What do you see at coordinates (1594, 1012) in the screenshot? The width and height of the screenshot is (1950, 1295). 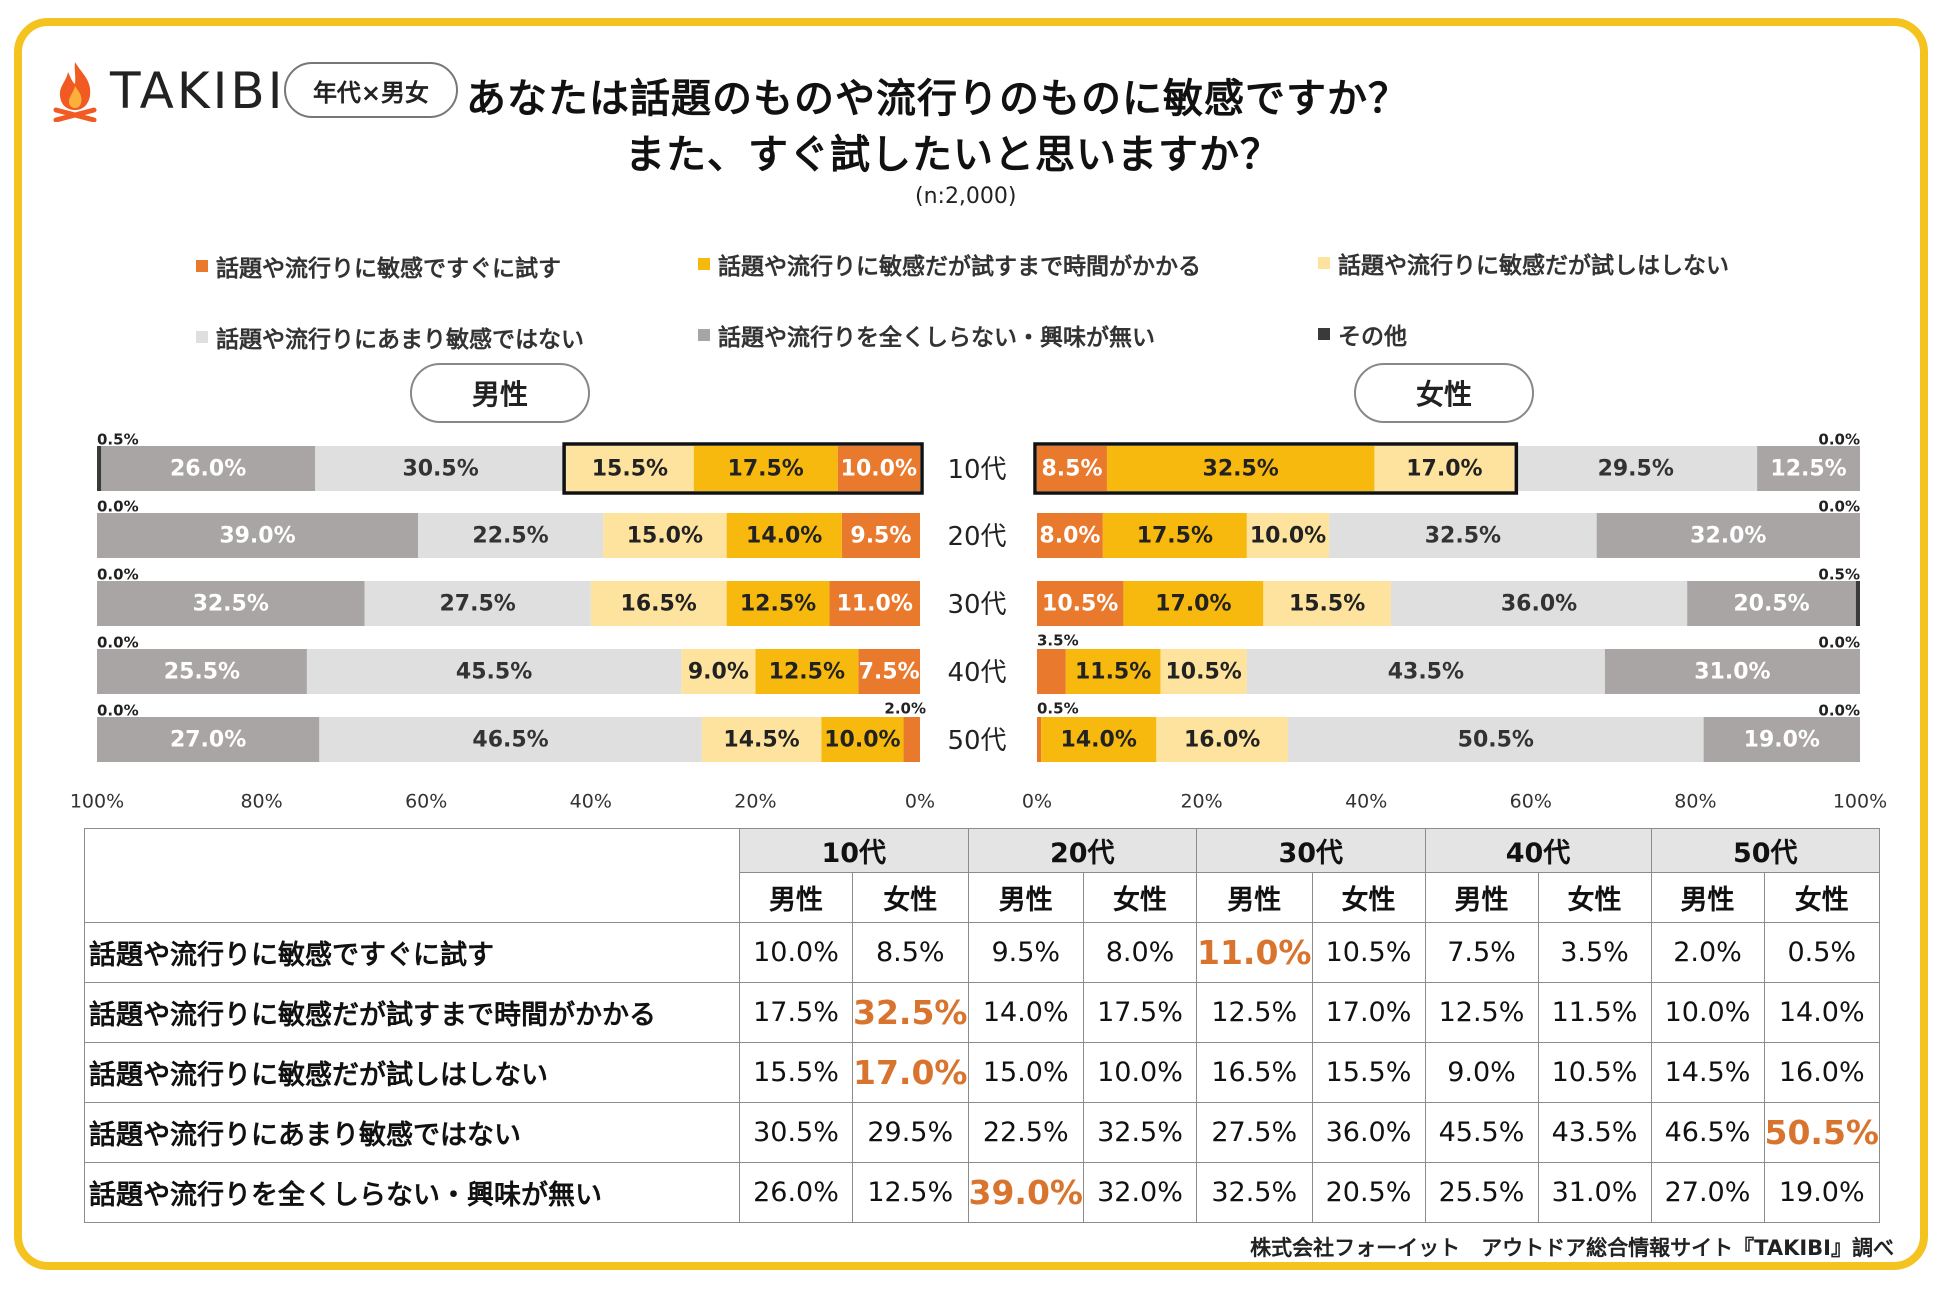 I see `table-cell: 11.5%` at bounding box center [1594, 1012].